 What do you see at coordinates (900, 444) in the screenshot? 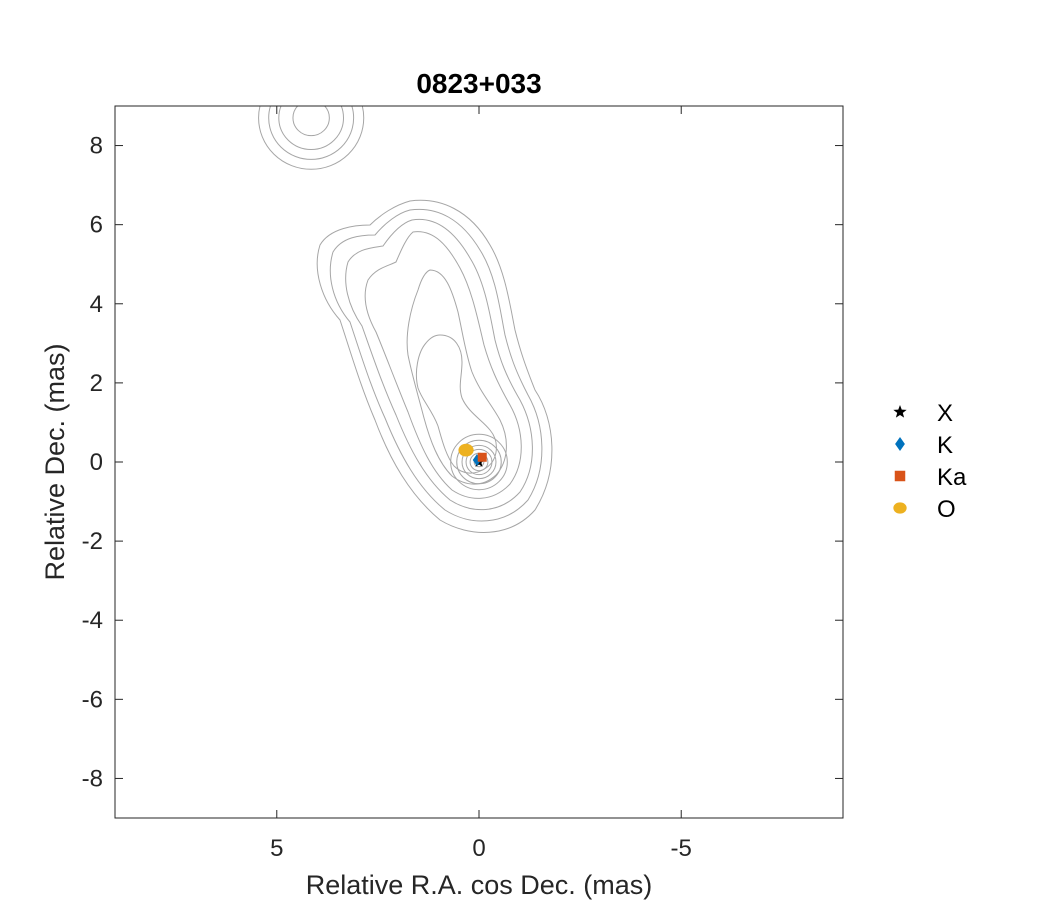
I see `legend-marker-k` at bounding box center [900, 444].